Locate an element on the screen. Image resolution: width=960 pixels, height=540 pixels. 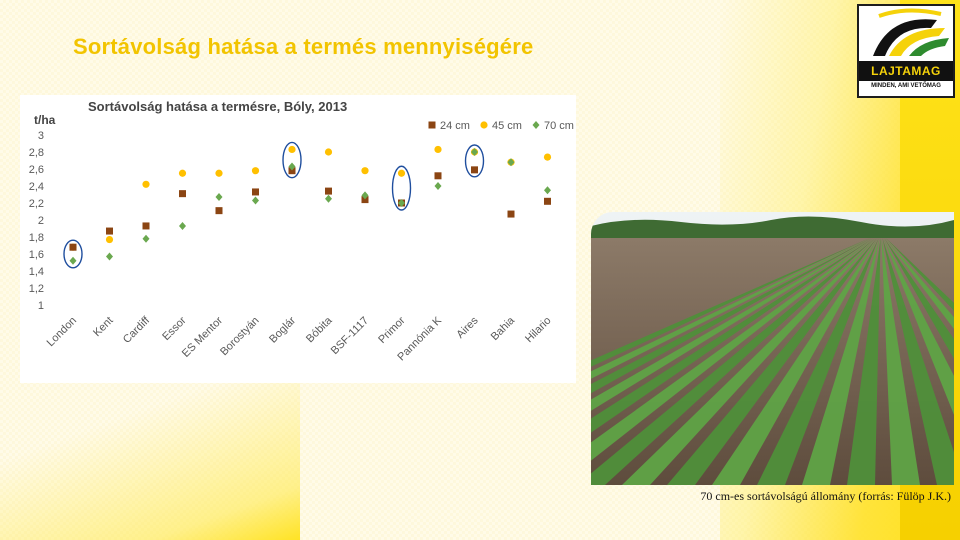
chart-legend: 24 cm 45 cm 70 cm is located at coordinates (501, 126).